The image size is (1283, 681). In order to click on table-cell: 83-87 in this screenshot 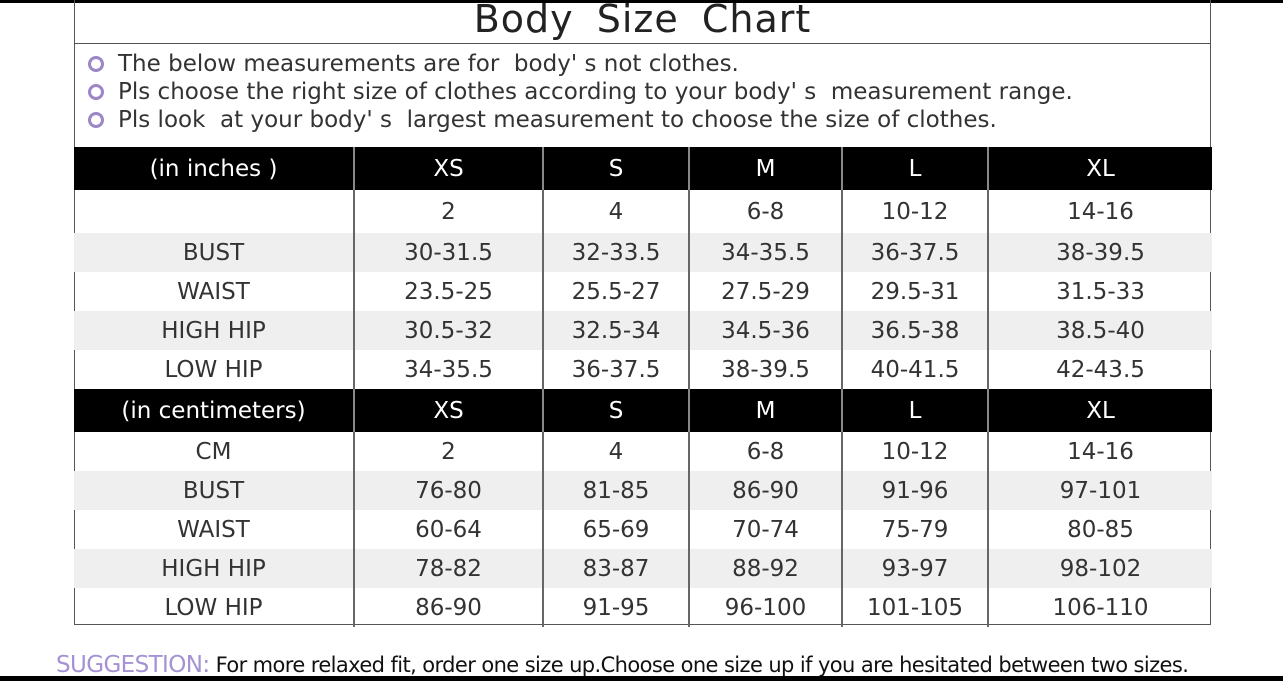, I will do `click(615, 568)`.